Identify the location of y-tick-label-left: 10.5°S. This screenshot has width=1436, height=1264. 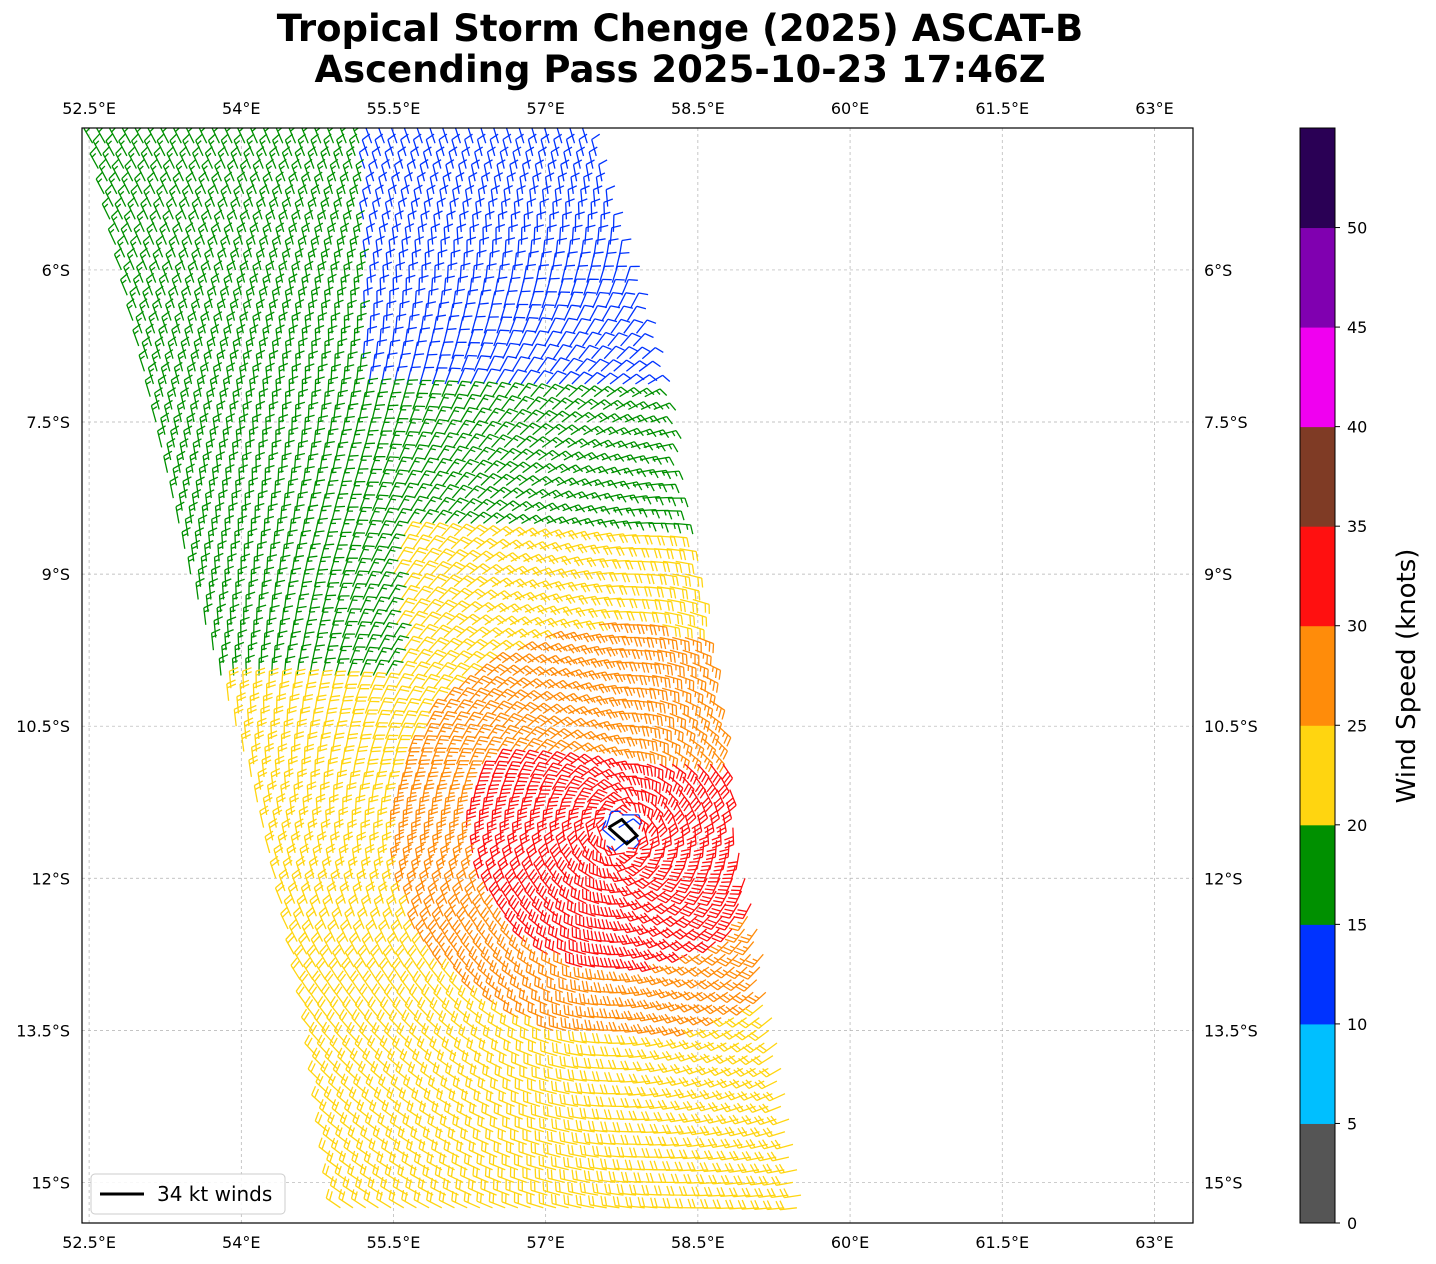
(43, 726).